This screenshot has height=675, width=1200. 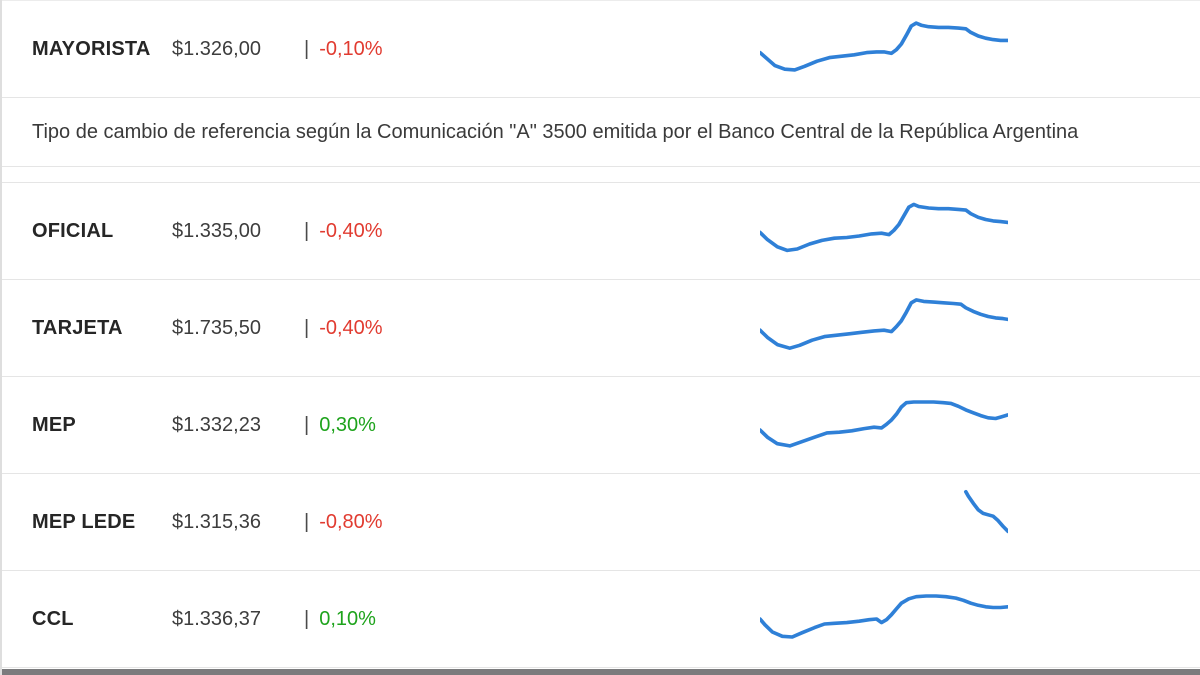 I want to click on rate-price: $1.735,50, so click(x=216, y=327).